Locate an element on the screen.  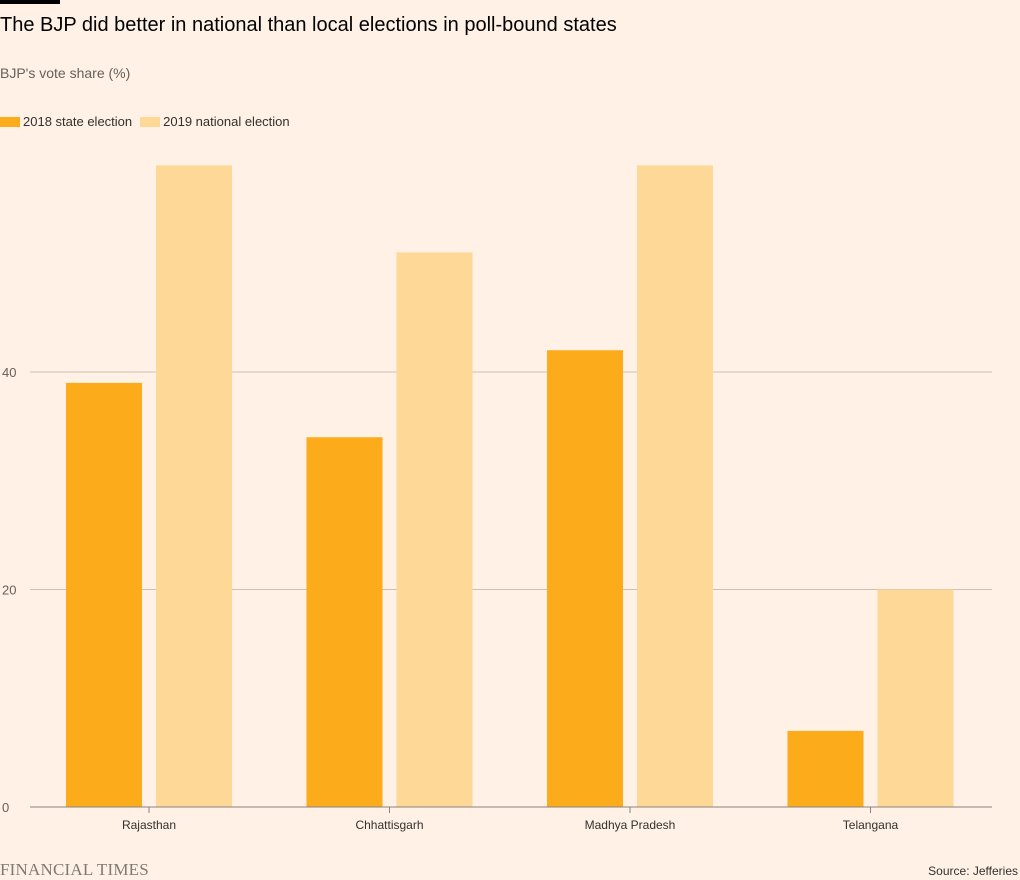
source-note: Source: Jefferies is located at coordinates (973, 871).